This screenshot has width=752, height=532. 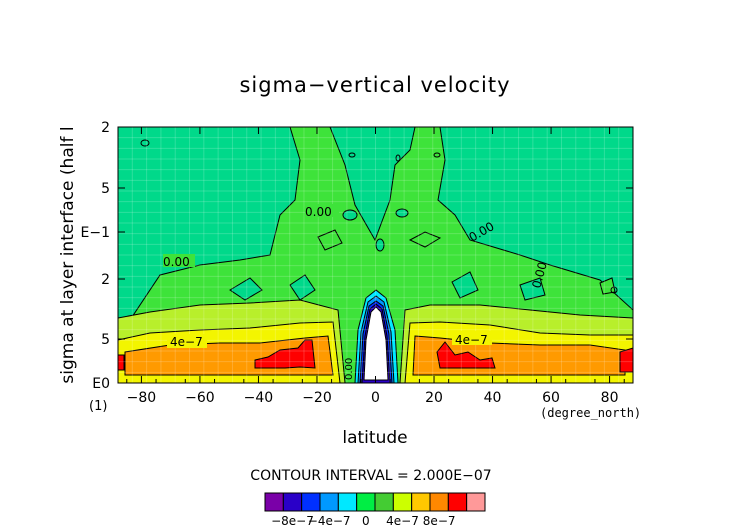 What do you see at coordinates (610, 398) in the screenshot?
I see `x-tick-label: 80` at bounding box center [610, 398].